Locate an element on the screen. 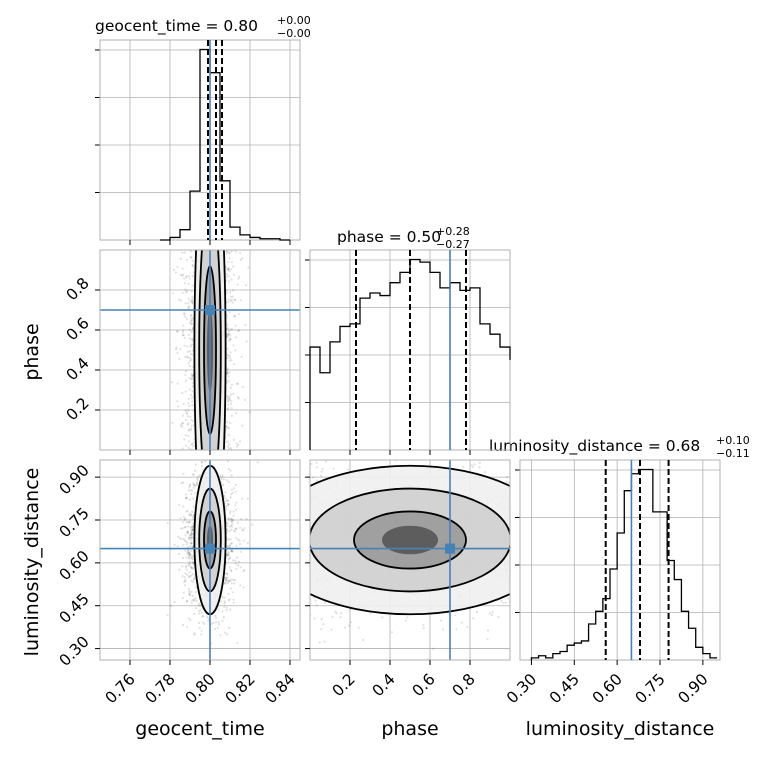 Image resolution: width=760 pixels, height=760 pixels. diag-panel-geocent_time is located at coordinates (198, 142).